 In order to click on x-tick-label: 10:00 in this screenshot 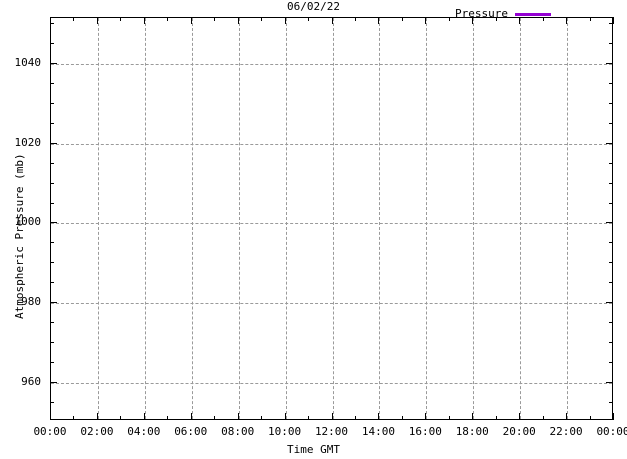, I will do `click(285, 431)`.